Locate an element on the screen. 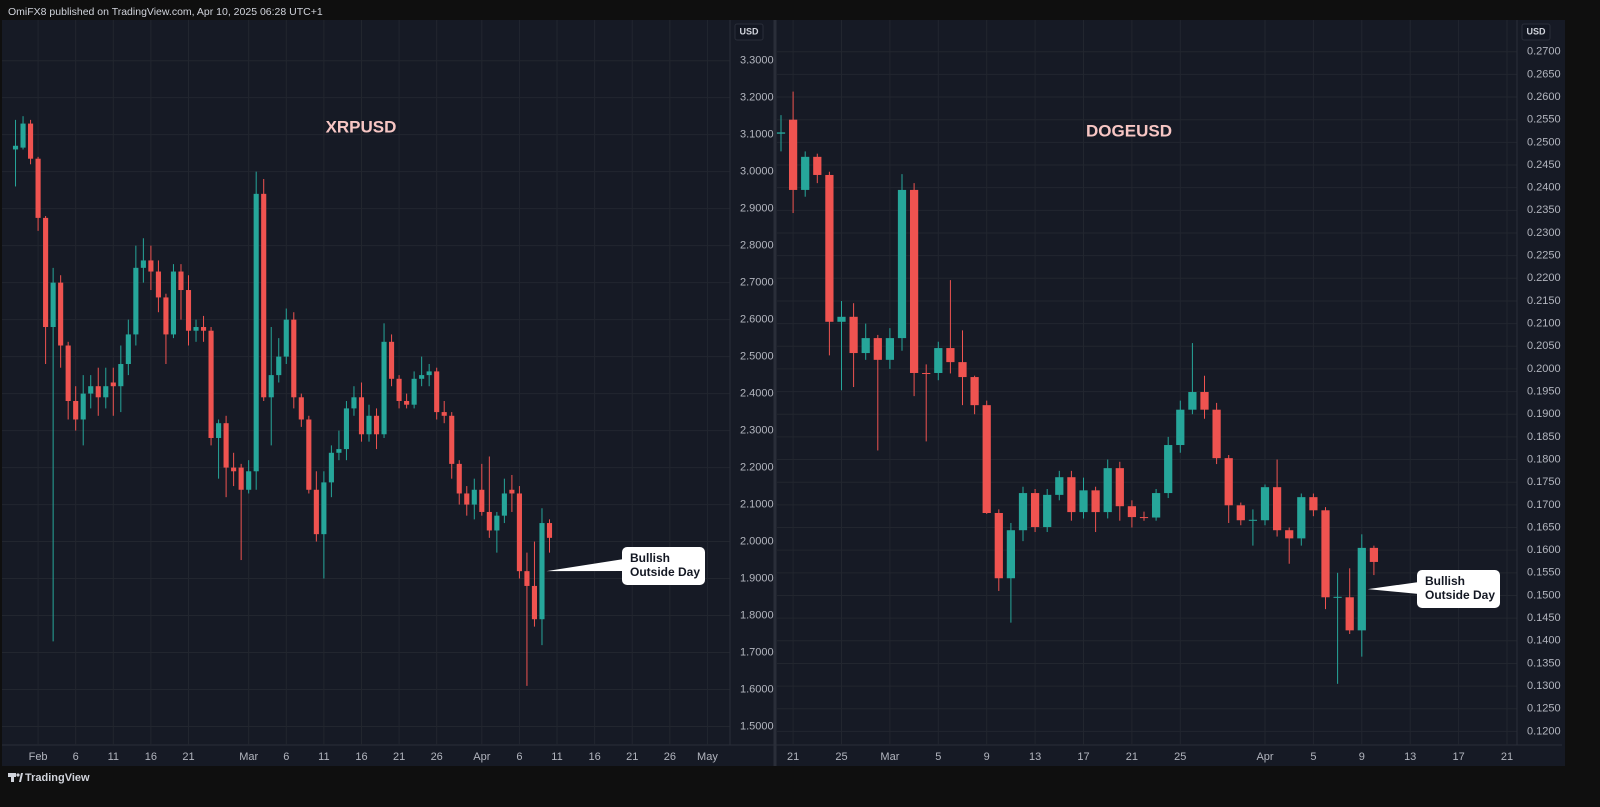  y-tick-label: 2.1000 is located at coordinates (757, 504).